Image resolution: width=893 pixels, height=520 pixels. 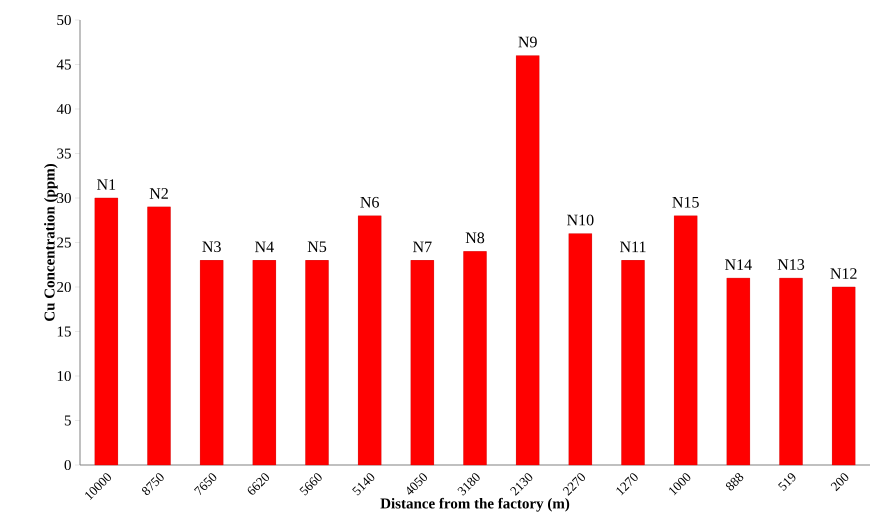 I want to click on y-tick-label: 45, so click(x=63, y=64).